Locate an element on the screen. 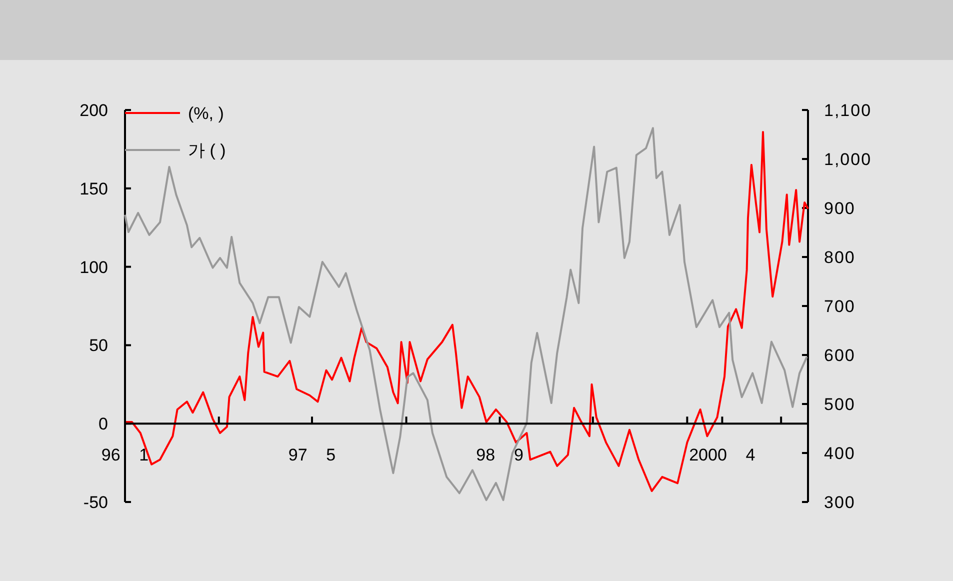  y2-tick-label: 600 is located at coordinates (840, 355).